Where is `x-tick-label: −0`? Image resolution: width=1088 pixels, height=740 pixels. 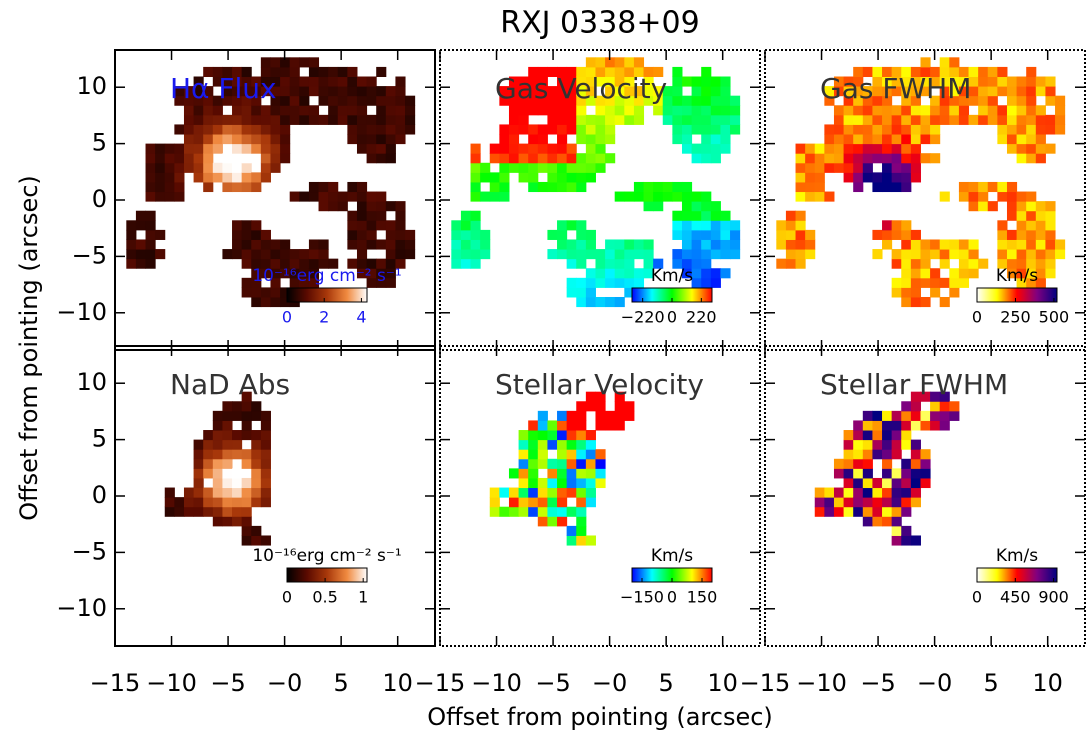
x-tick-label: −0 is located at coordinates (609, 683).